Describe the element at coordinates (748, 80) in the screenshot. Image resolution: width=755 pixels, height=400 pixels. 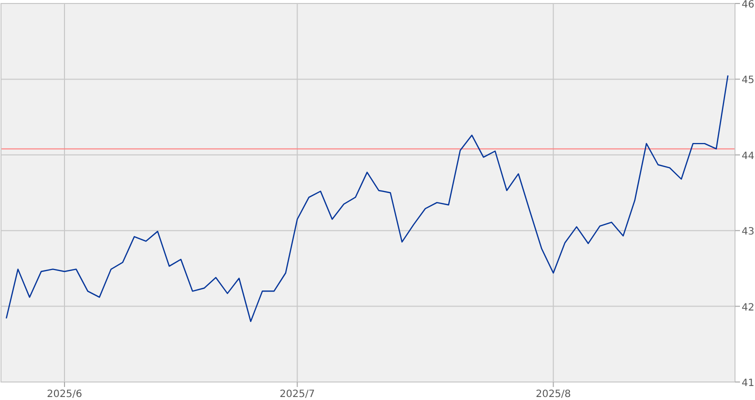
I see `y-tick-label: 45` at that location.